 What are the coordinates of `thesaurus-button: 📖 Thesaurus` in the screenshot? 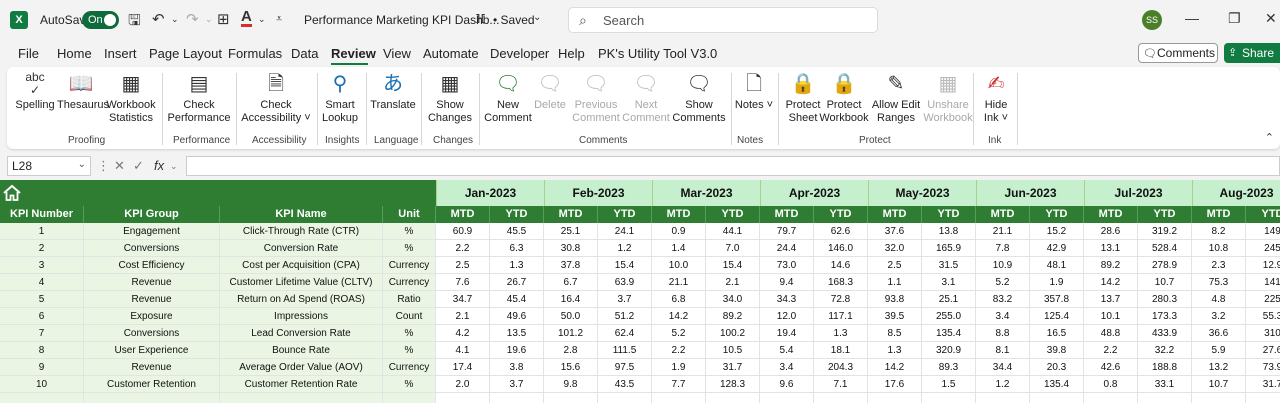 It's located at (83, 91).